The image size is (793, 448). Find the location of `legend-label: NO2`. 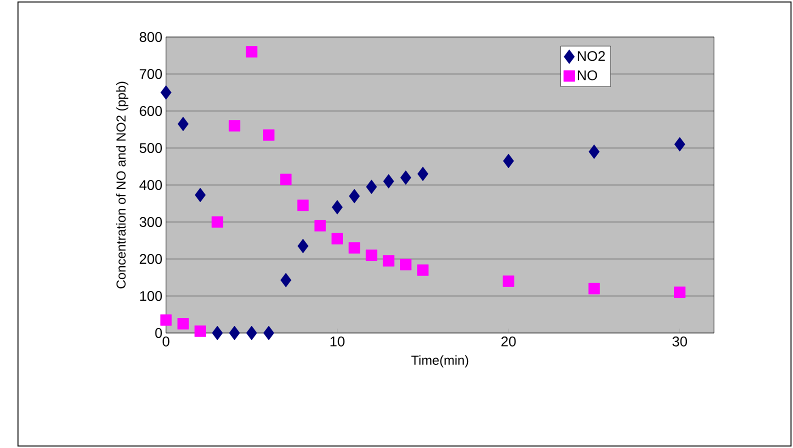

legend-label: NO2 is located at coordinates (591, 56).